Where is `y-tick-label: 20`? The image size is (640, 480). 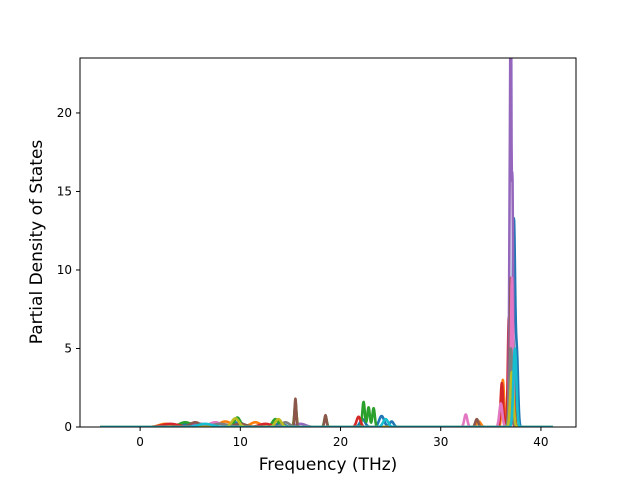 y-tick-label: 20 is located at coordinates (64, 113).